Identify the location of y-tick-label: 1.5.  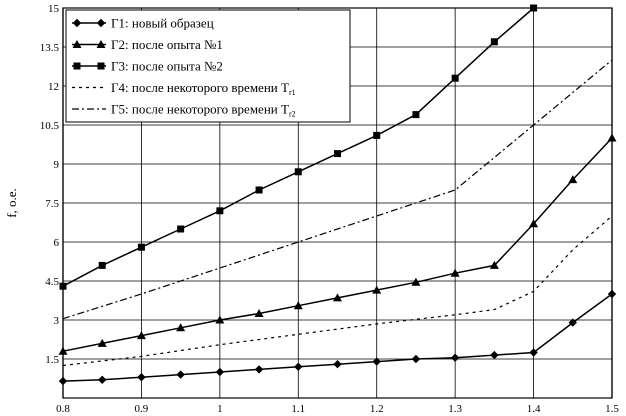
(52, 360).